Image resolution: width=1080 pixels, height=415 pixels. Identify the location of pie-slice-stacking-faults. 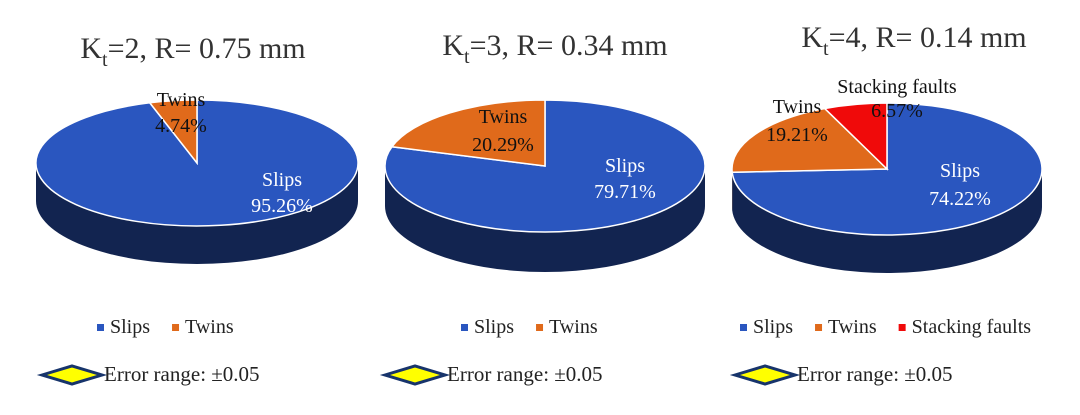
(855, 136).